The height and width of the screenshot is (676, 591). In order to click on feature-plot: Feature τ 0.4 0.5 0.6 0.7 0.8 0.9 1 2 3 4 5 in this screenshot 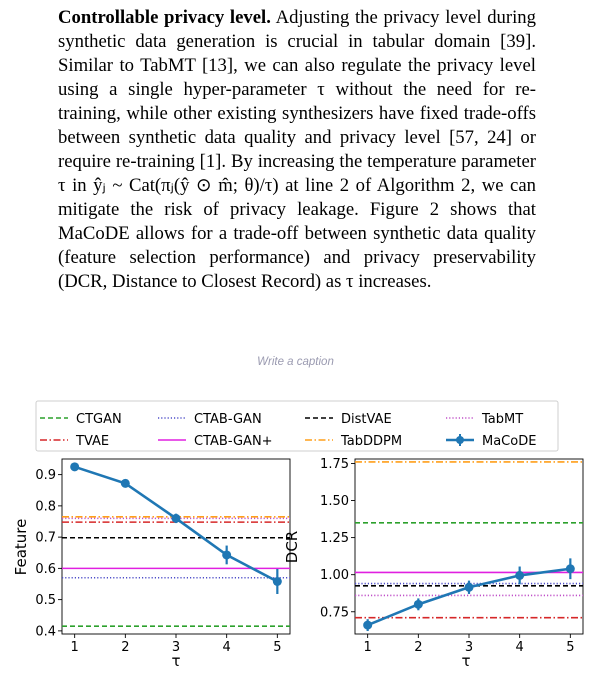, I will do `click(151, 564)`.